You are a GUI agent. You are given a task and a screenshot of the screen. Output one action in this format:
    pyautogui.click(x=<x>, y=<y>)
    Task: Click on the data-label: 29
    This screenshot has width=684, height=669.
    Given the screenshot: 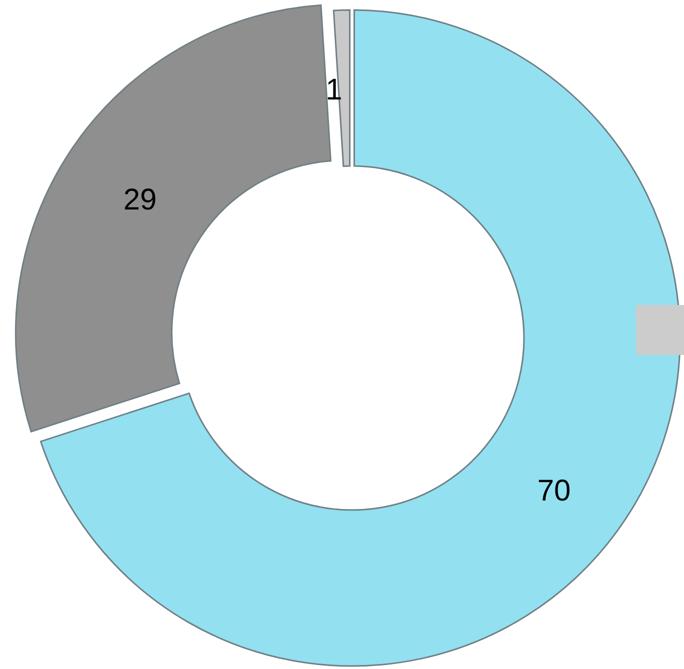 What is the action you would take?
    pyautogui.click(x=140, y=200)
    